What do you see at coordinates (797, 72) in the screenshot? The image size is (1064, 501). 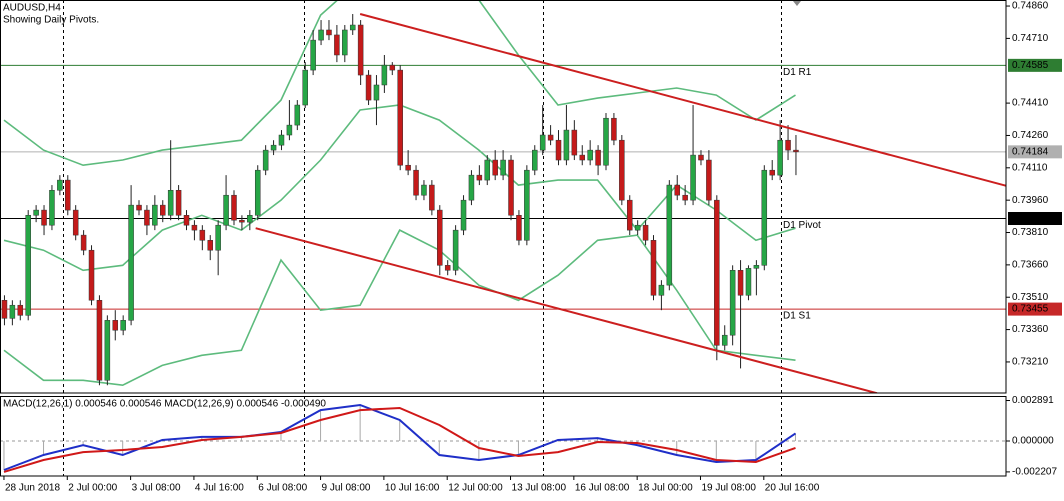 I see `pivot-name: D1 R1` at bounding box center [797, 72].